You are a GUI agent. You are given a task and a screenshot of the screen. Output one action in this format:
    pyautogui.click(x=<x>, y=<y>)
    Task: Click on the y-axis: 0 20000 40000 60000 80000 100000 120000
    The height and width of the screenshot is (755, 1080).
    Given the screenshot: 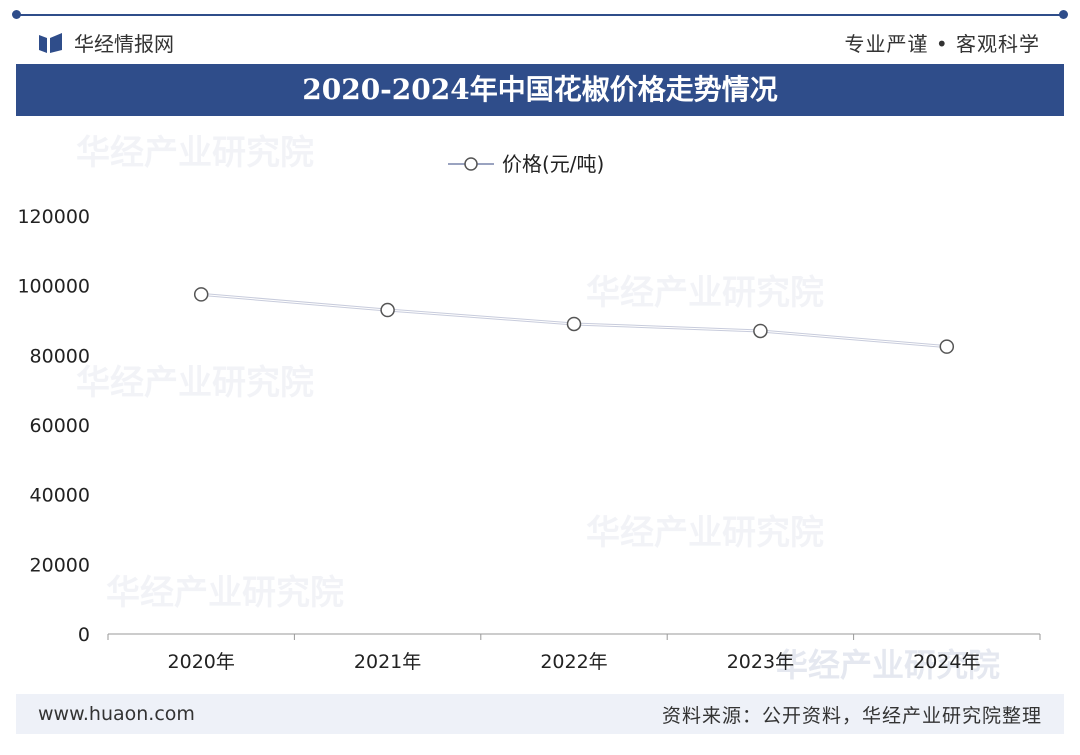 What is the action you would take?
    pyautogui.click(x=53, y=426)
    